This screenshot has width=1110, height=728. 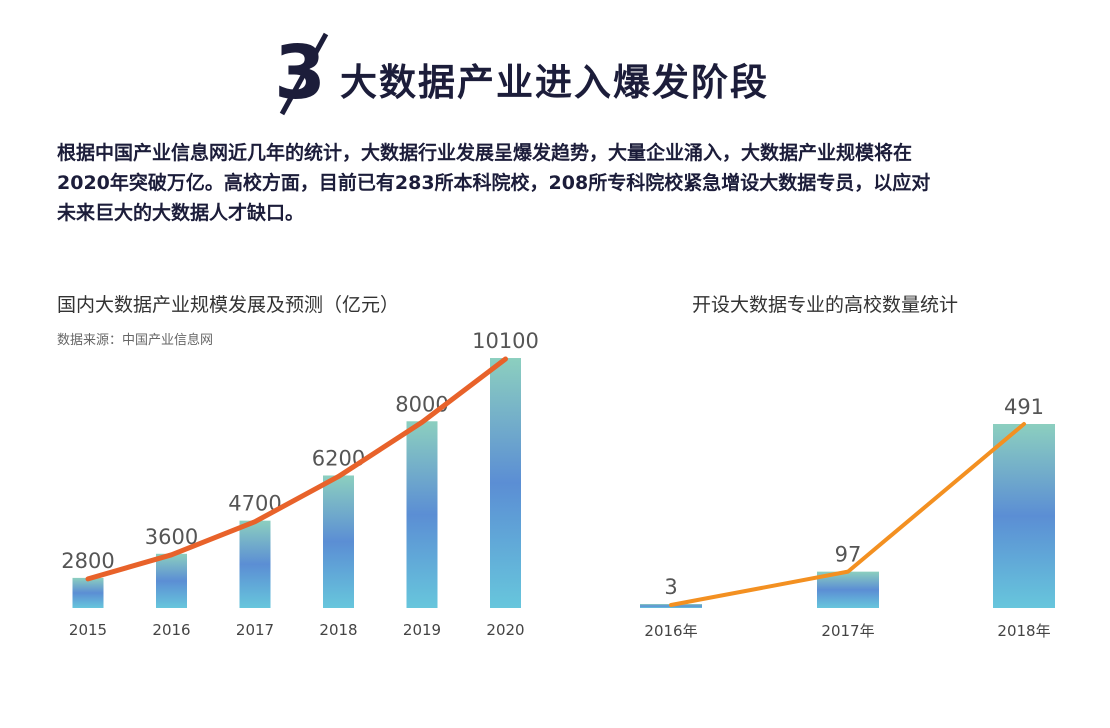 I want to click on section-number: 3, so click(x=300, y=73).